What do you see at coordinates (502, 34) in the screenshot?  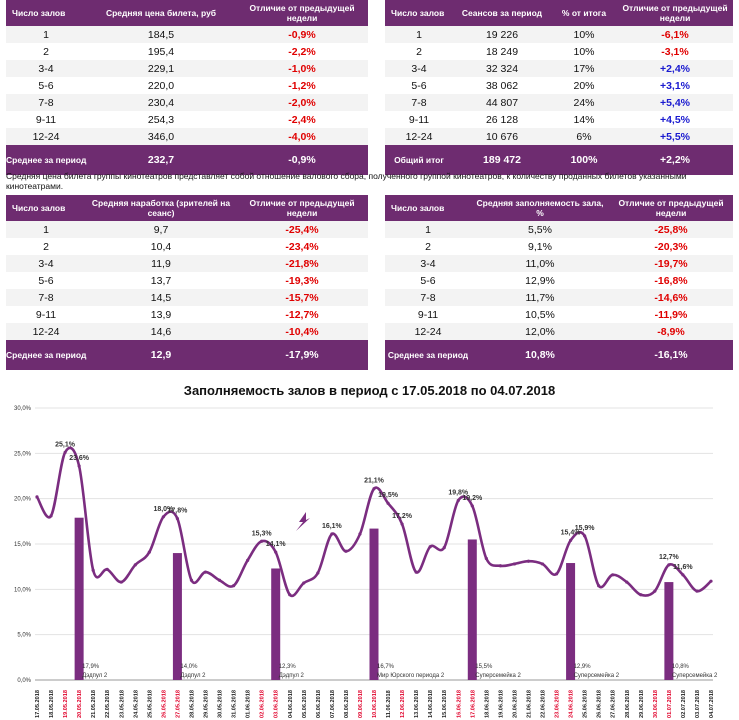 I see `value-cell: 19 226` at bounding box center [502, 34].